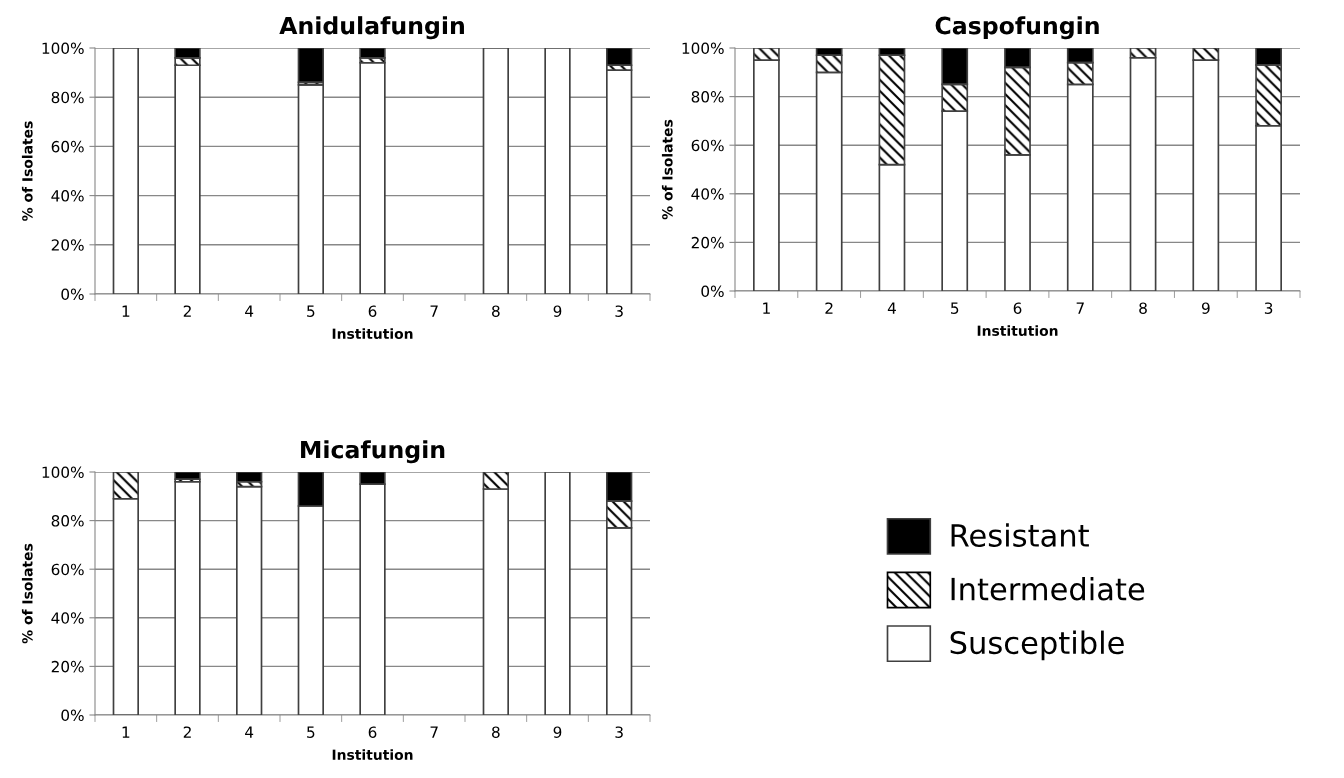  Describe the element at coordinates (371, 28) in the screenshot. I see `chart-title: Anidulafungin` at that location.